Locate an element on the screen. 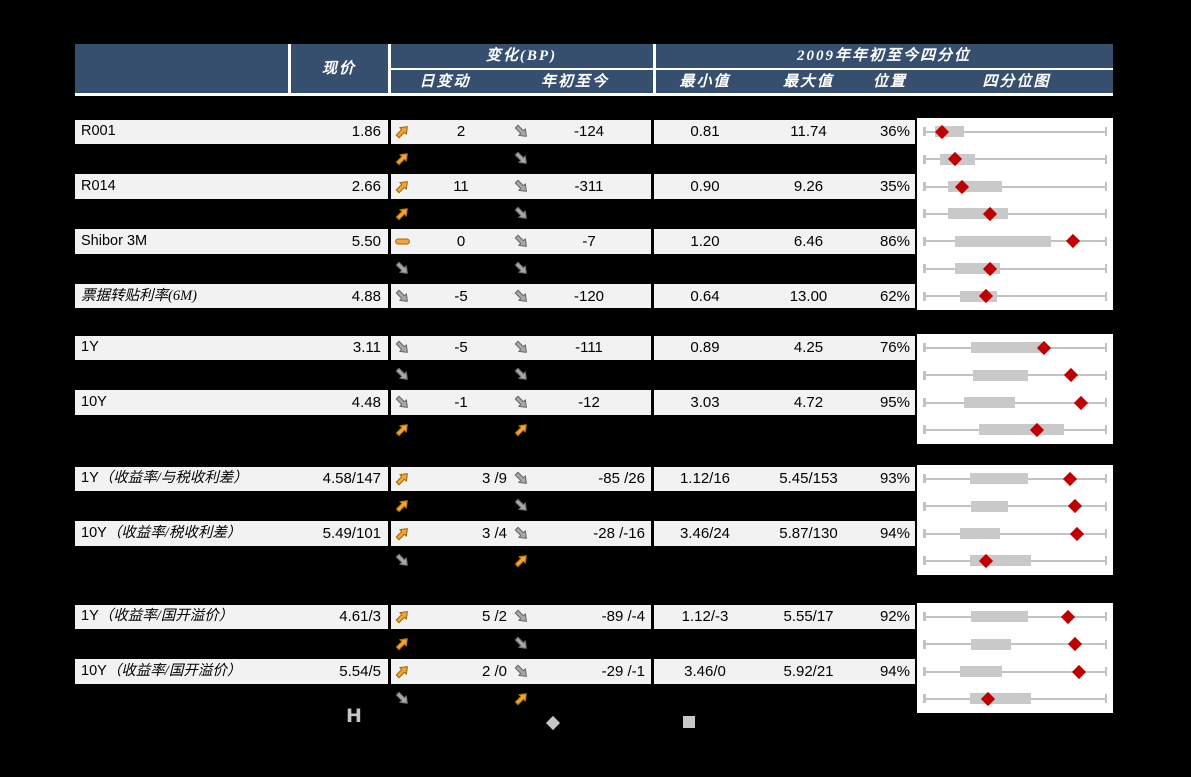 This screenshot has height=777, width=1191. table-row: Shibor 3M 5.50 0 -7 1.20 6.46 86% is located at coordinates (594, 241).